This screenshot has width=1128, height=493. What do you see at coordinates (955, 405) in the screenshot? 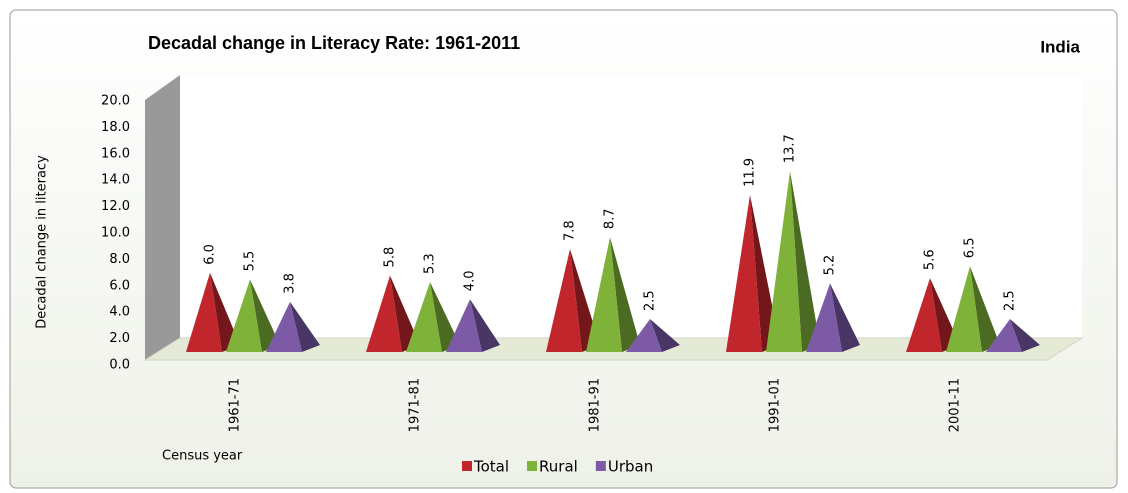
I see `x-tick-label: 2001-11` at bounding box center [955, 405].